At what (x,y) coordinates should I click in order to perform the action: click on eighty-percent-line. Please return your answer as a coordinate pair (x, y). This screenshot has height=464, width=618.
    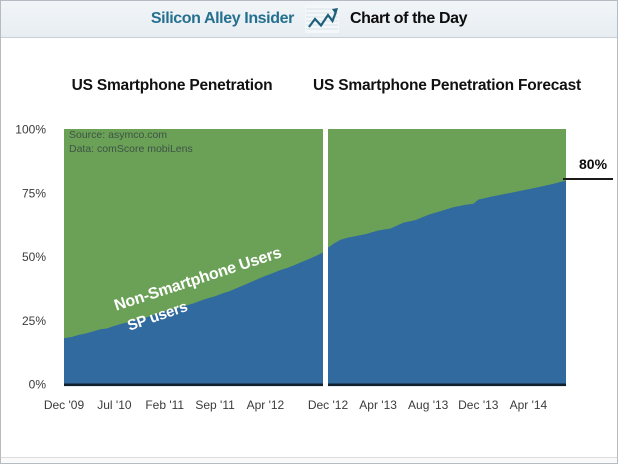
    Looking at the image, I should click on (588, 179).